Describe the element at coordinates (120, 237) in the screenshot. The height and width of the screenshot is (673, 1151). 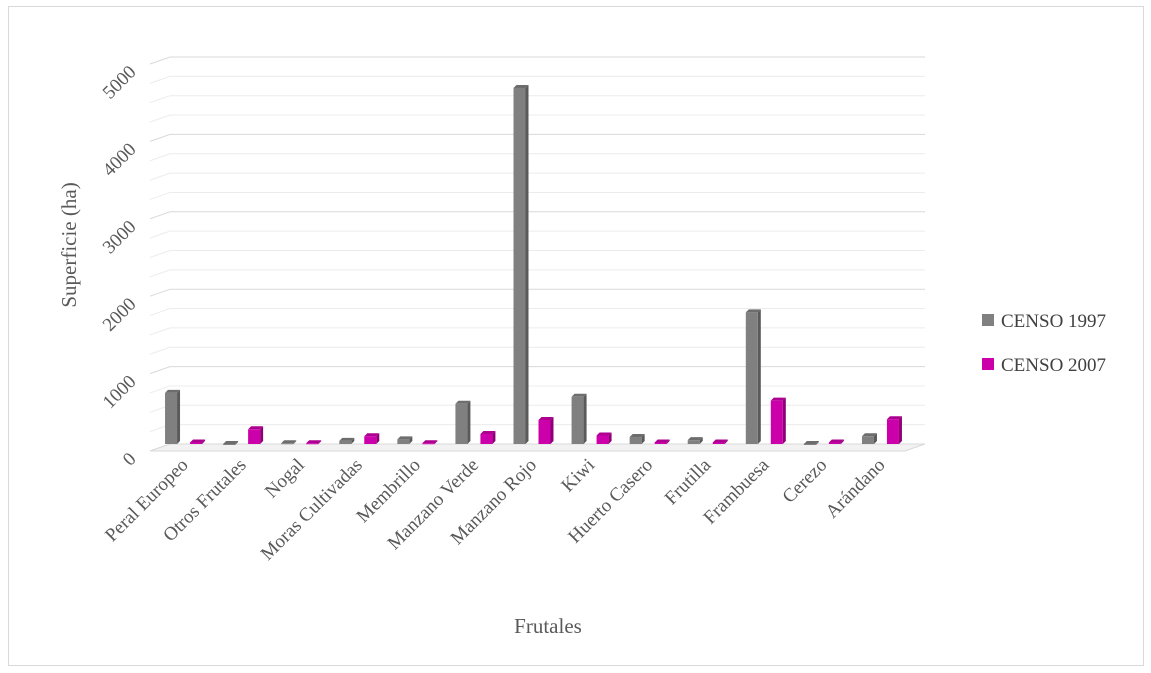
I see `y-tick-label: 3000` at that location.